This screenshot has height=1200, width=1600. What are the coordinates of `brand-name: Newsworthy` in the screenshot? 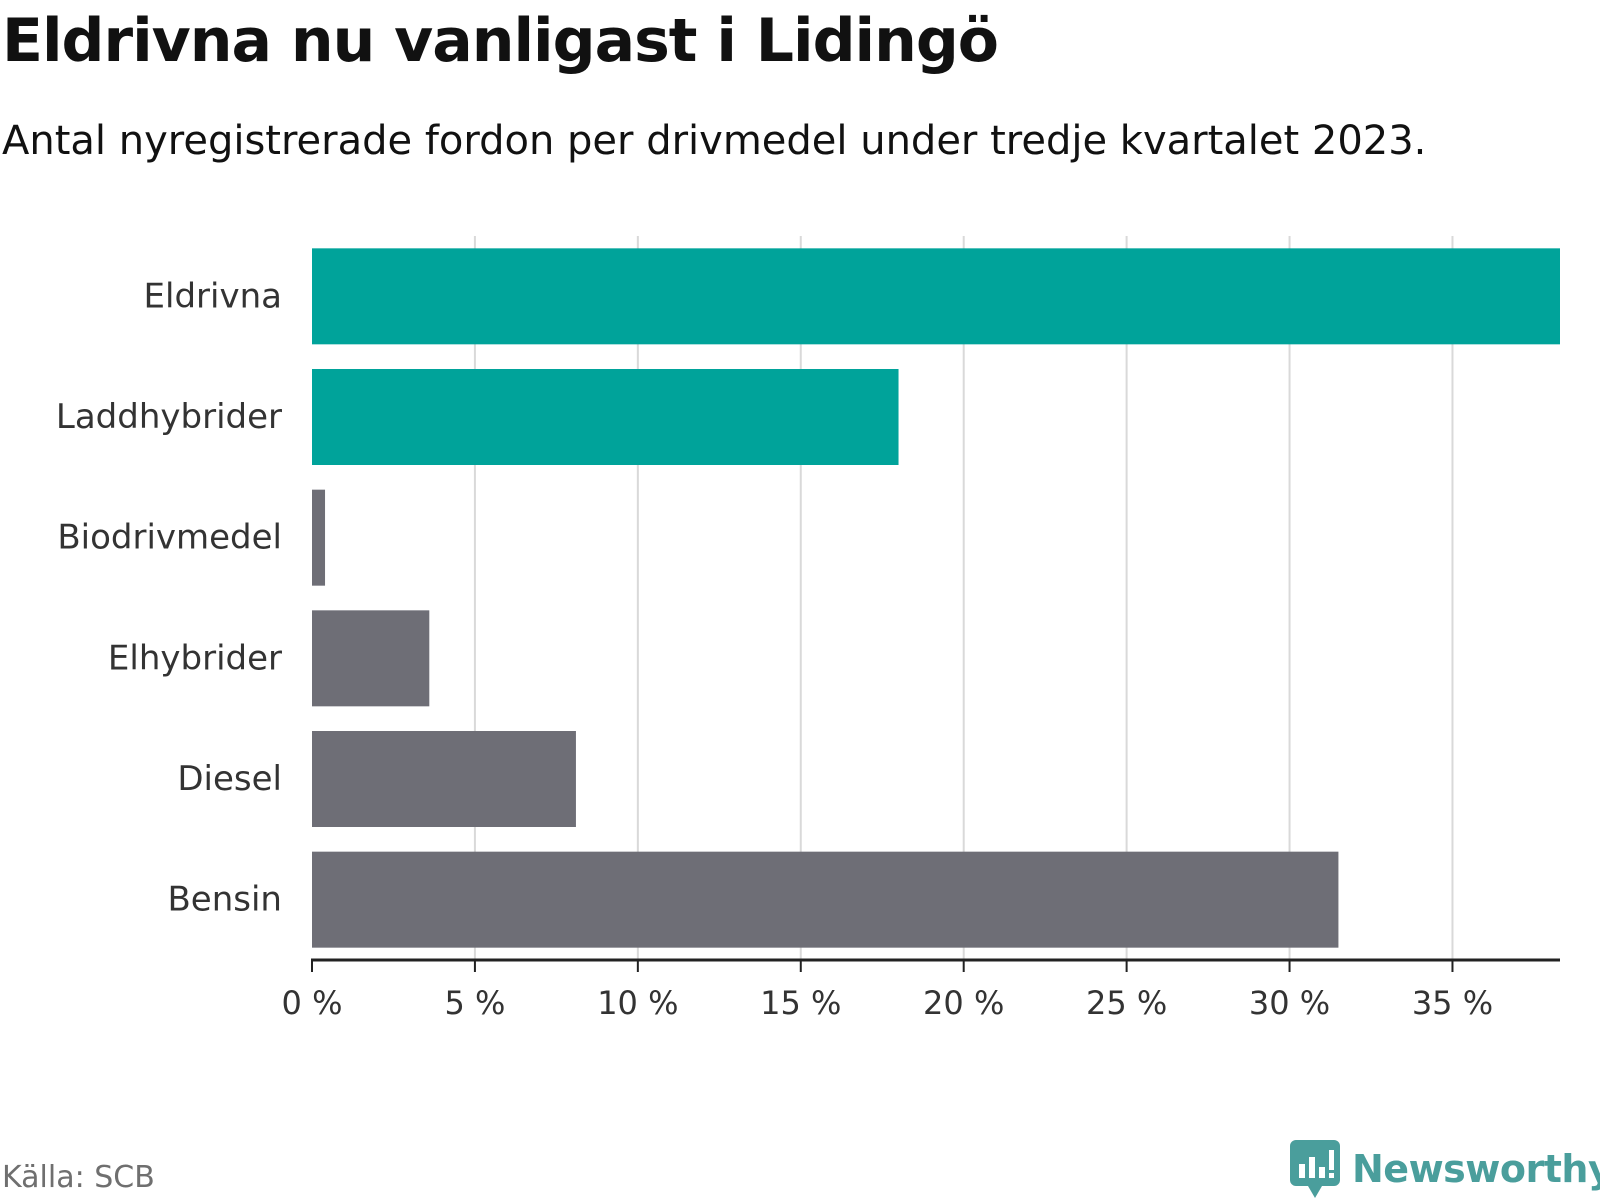 It's located at (1476, 1169).